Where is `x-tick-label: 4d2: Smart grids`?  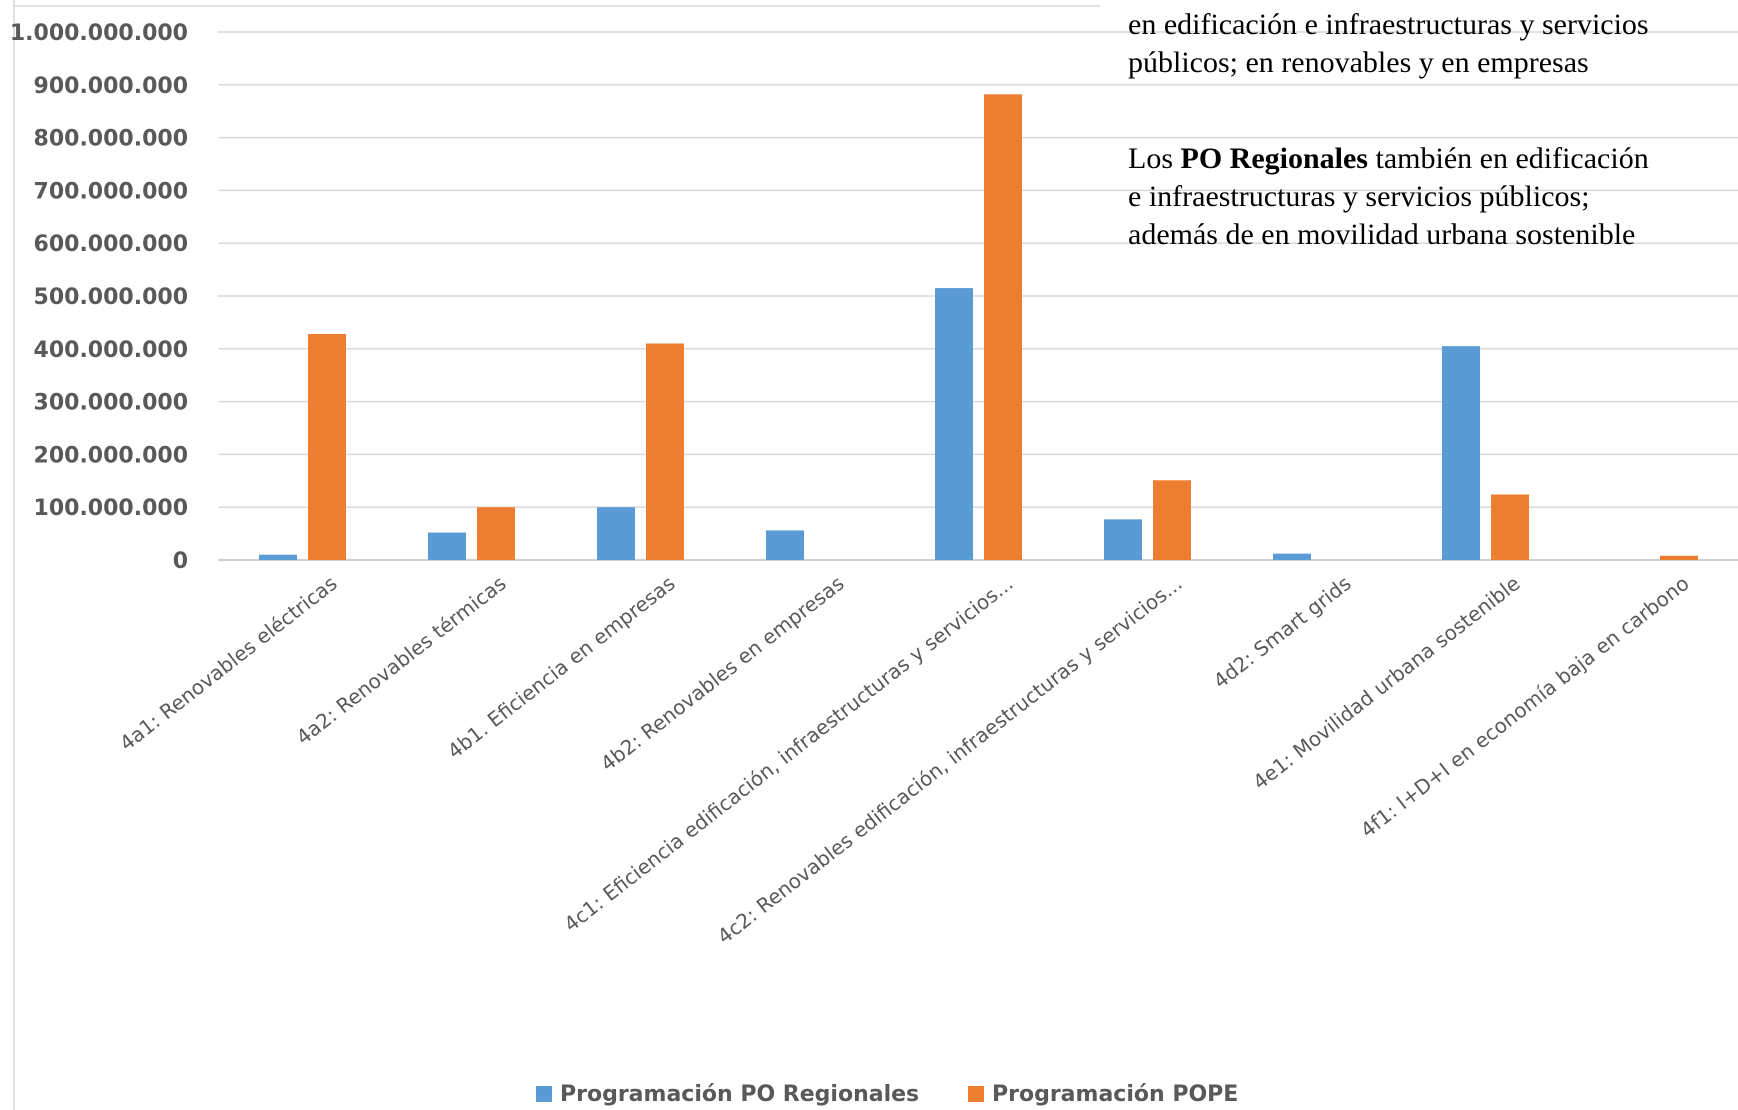 x-tick-label: 4d2: Smart grids is located at coordinates (1282, 632).